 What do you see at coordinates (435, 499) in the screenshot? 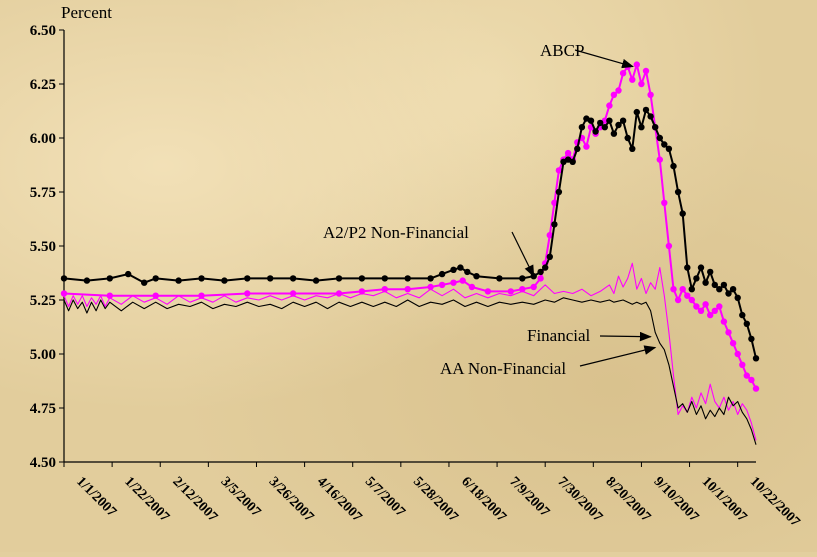
I see `x-tick-label: 5/28/2007` at bounding box center [435, 499].